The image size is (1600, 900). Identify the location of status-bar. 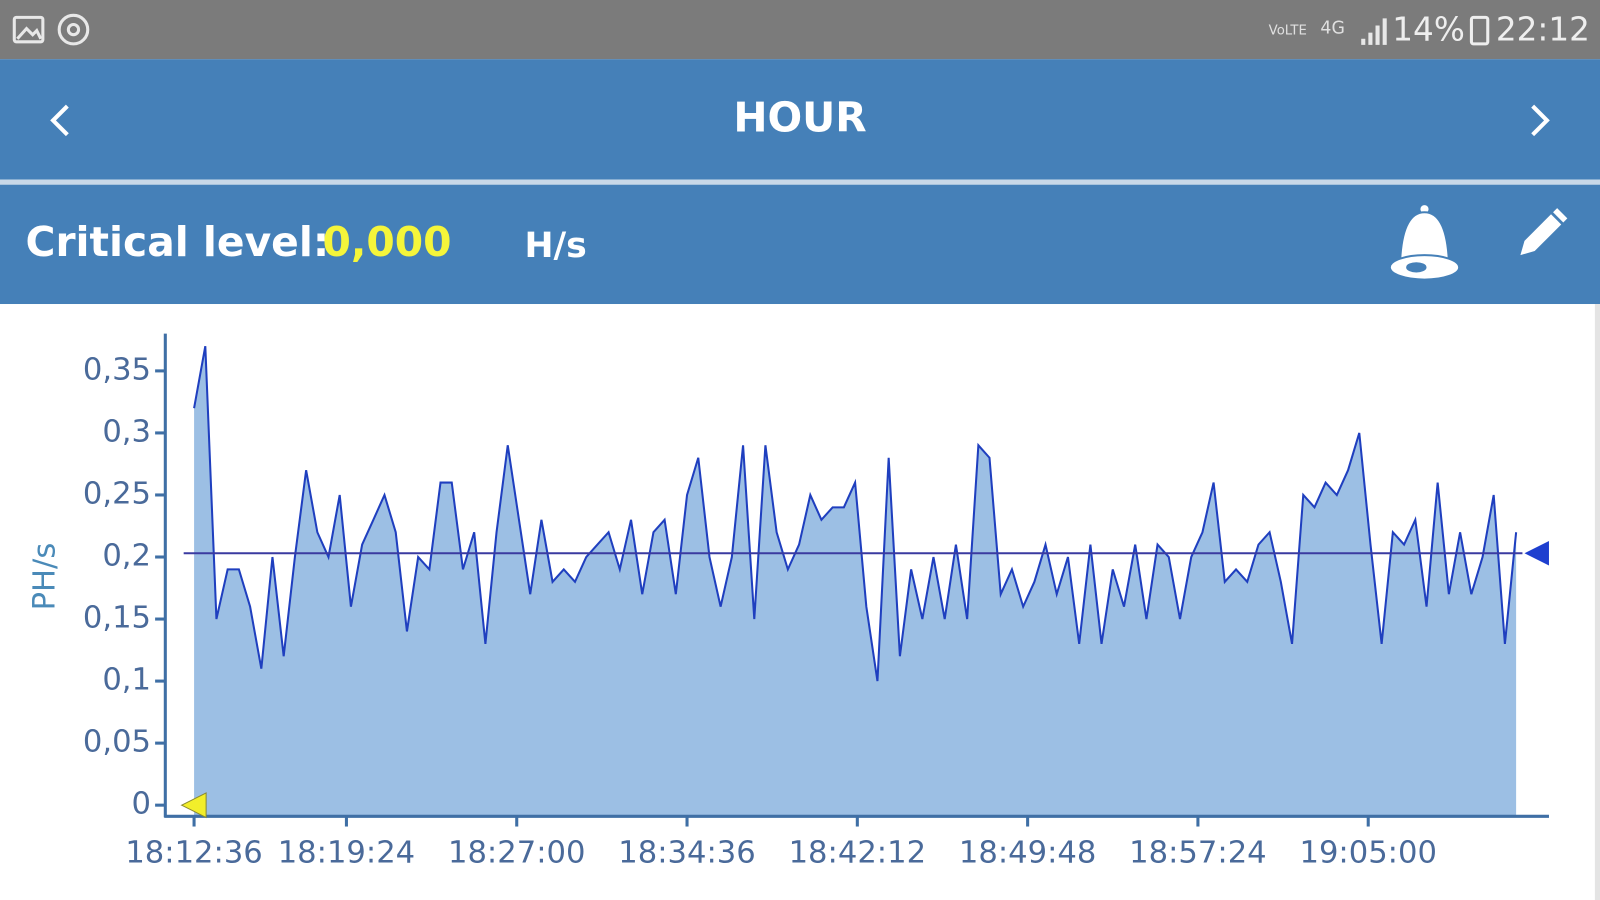
(800, 30).